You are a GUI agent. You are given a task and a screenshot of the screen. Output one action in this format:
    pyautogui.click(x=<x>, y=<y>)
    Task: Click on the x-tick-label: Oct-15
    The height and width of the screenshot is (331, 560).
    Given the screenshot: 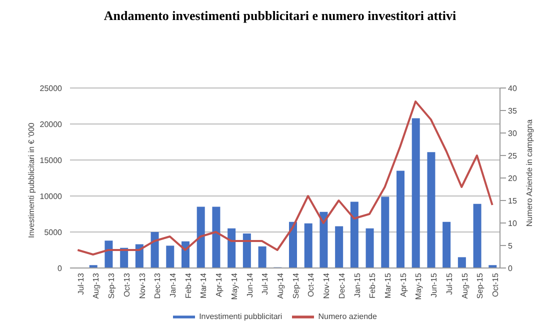 What is the action you would take?
    pyautogui.click(x=495, y=285)
    